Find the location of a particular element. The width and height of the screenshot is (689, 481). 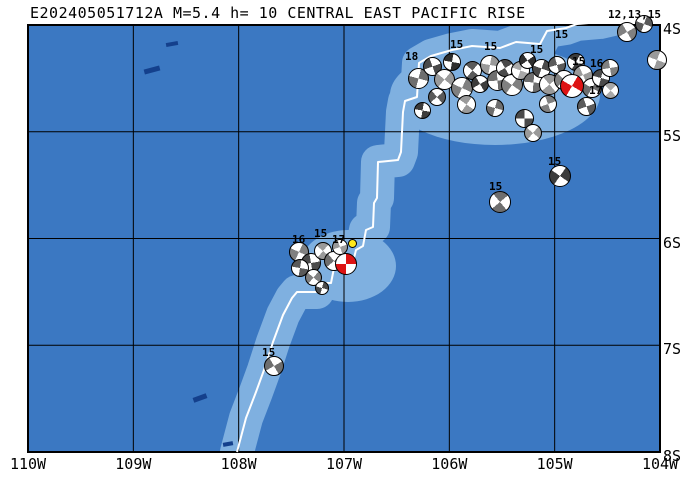

x-tick-label: 104W is located at coordinates (660, 464).